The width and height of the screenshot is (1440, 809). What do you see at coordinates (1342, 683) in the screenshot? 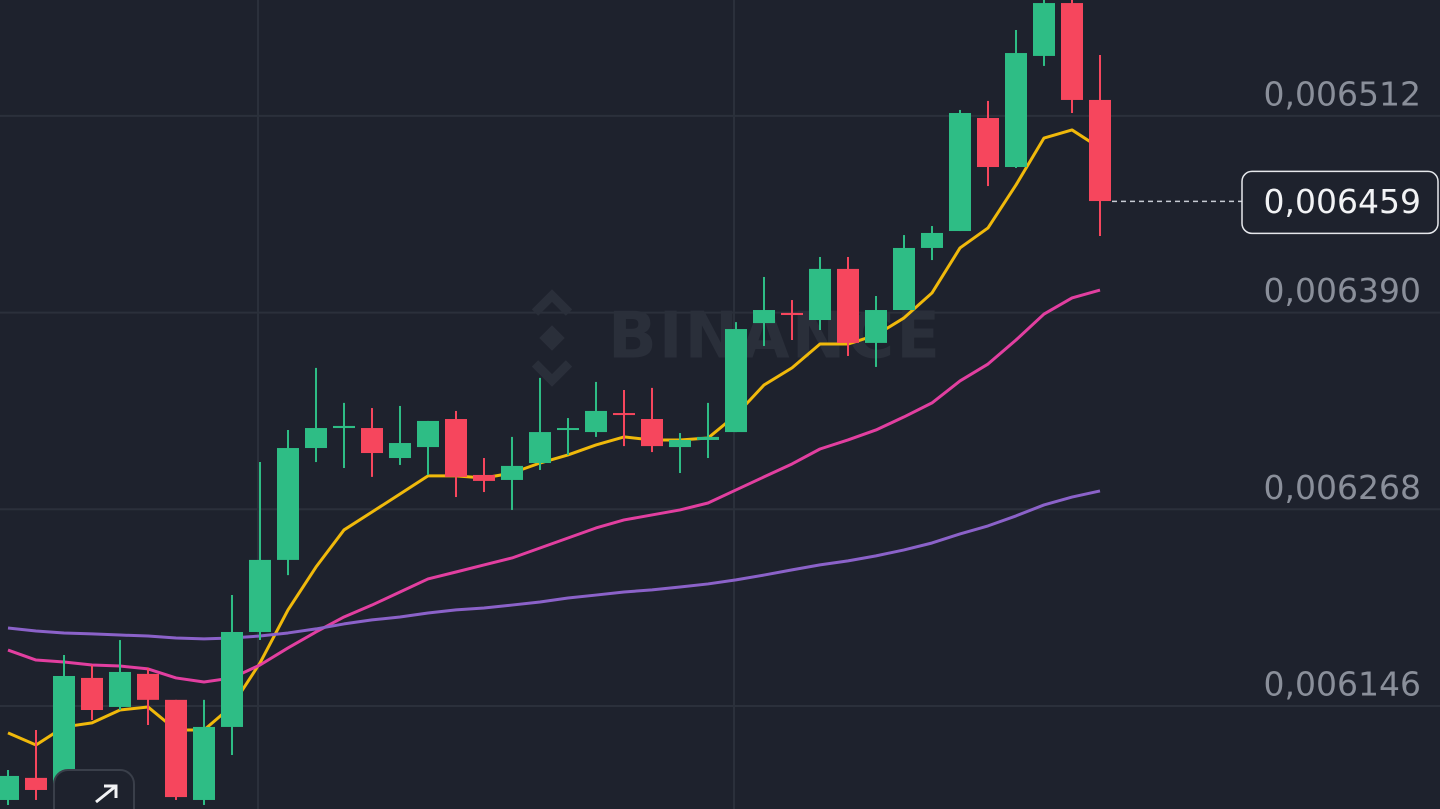
I see `y-tick-label: 0,006146` at bounding box center [1342, 683].